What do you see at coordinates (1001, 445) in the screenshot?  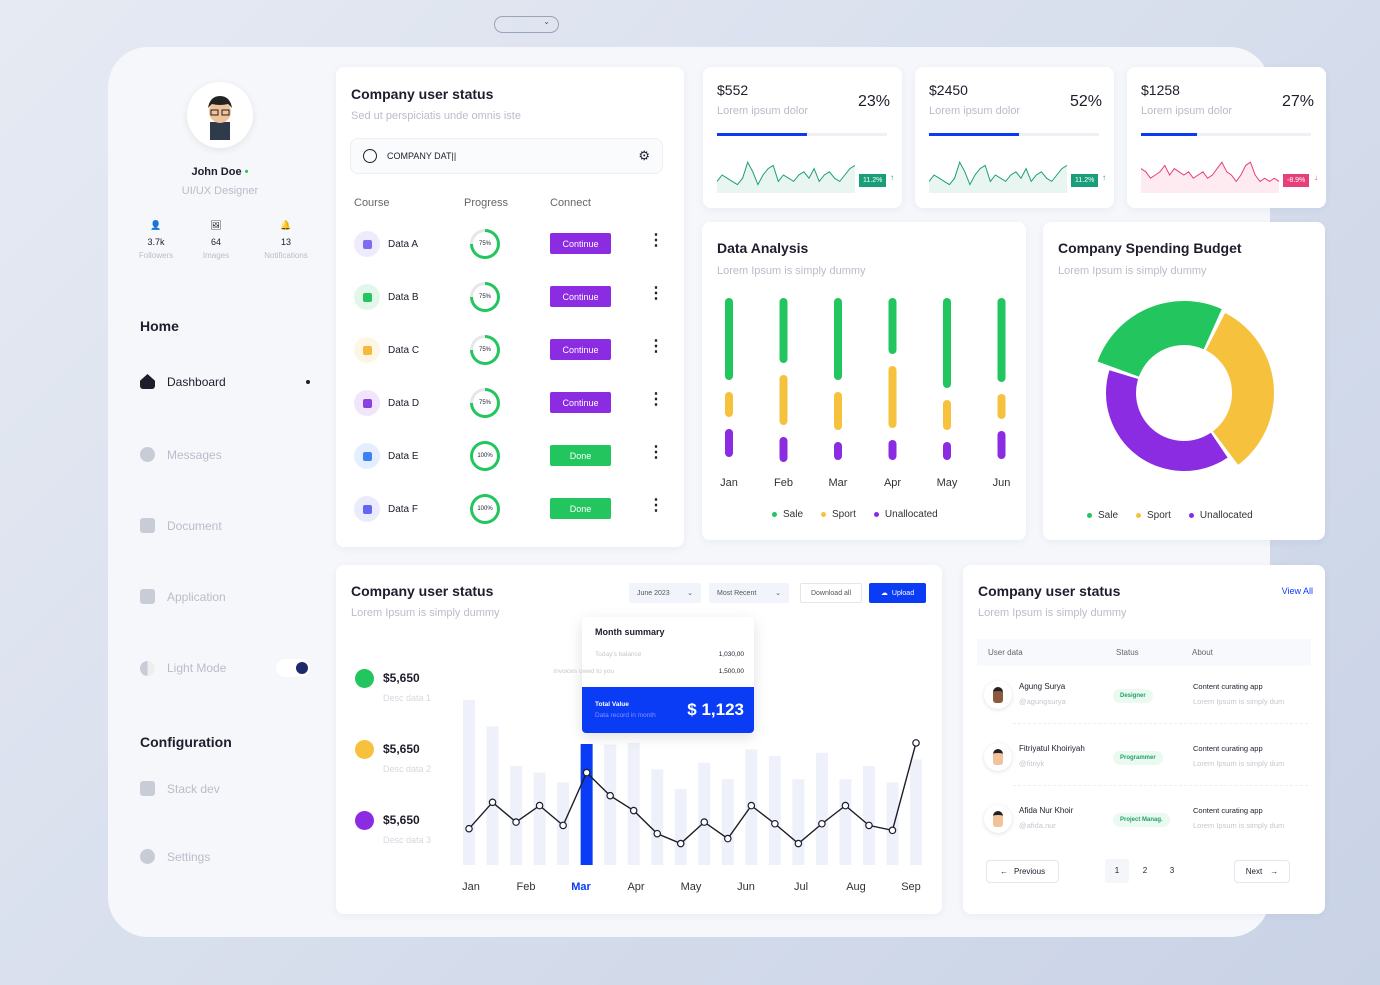 I see `bar-unallocated-jun` at bounding box center [1001, 445].